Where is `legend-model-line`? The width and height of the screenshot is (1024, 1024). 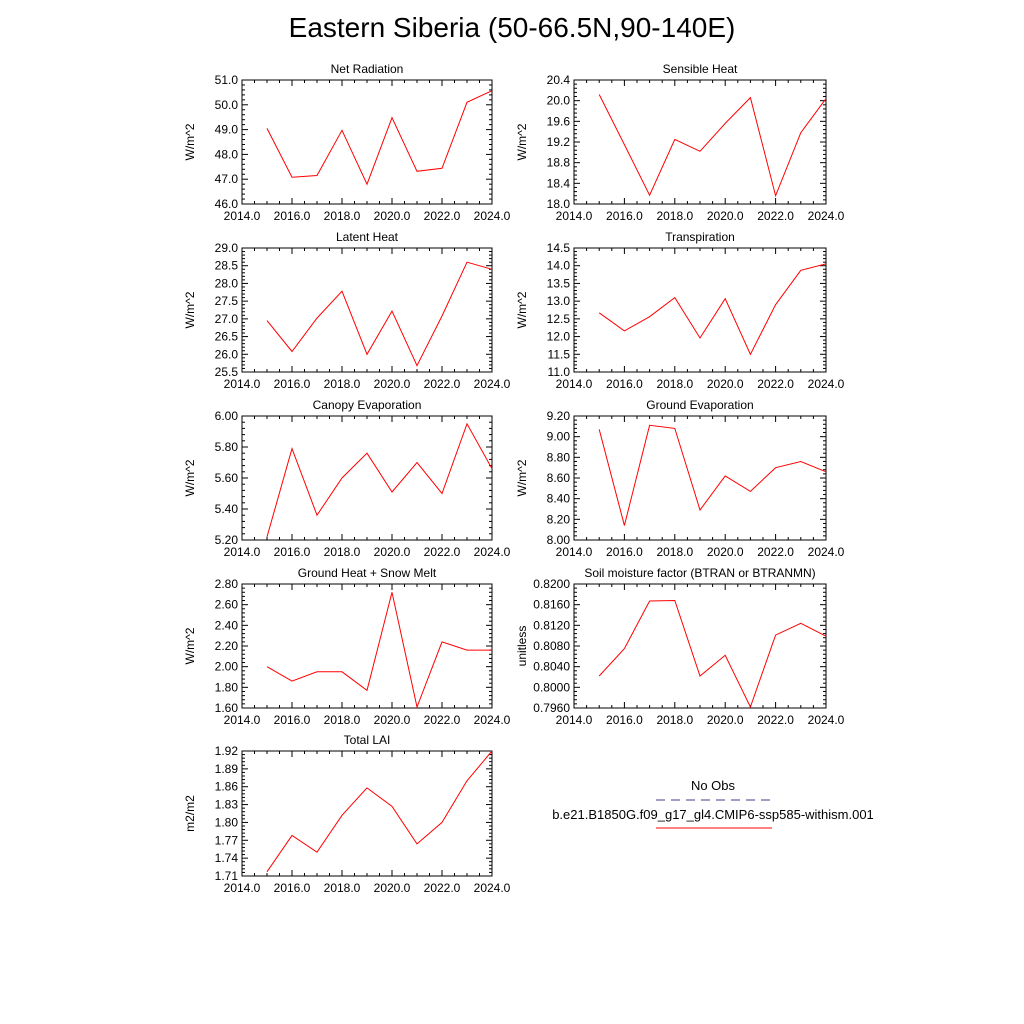 legend-model-line is located at coordinates (714, 828).